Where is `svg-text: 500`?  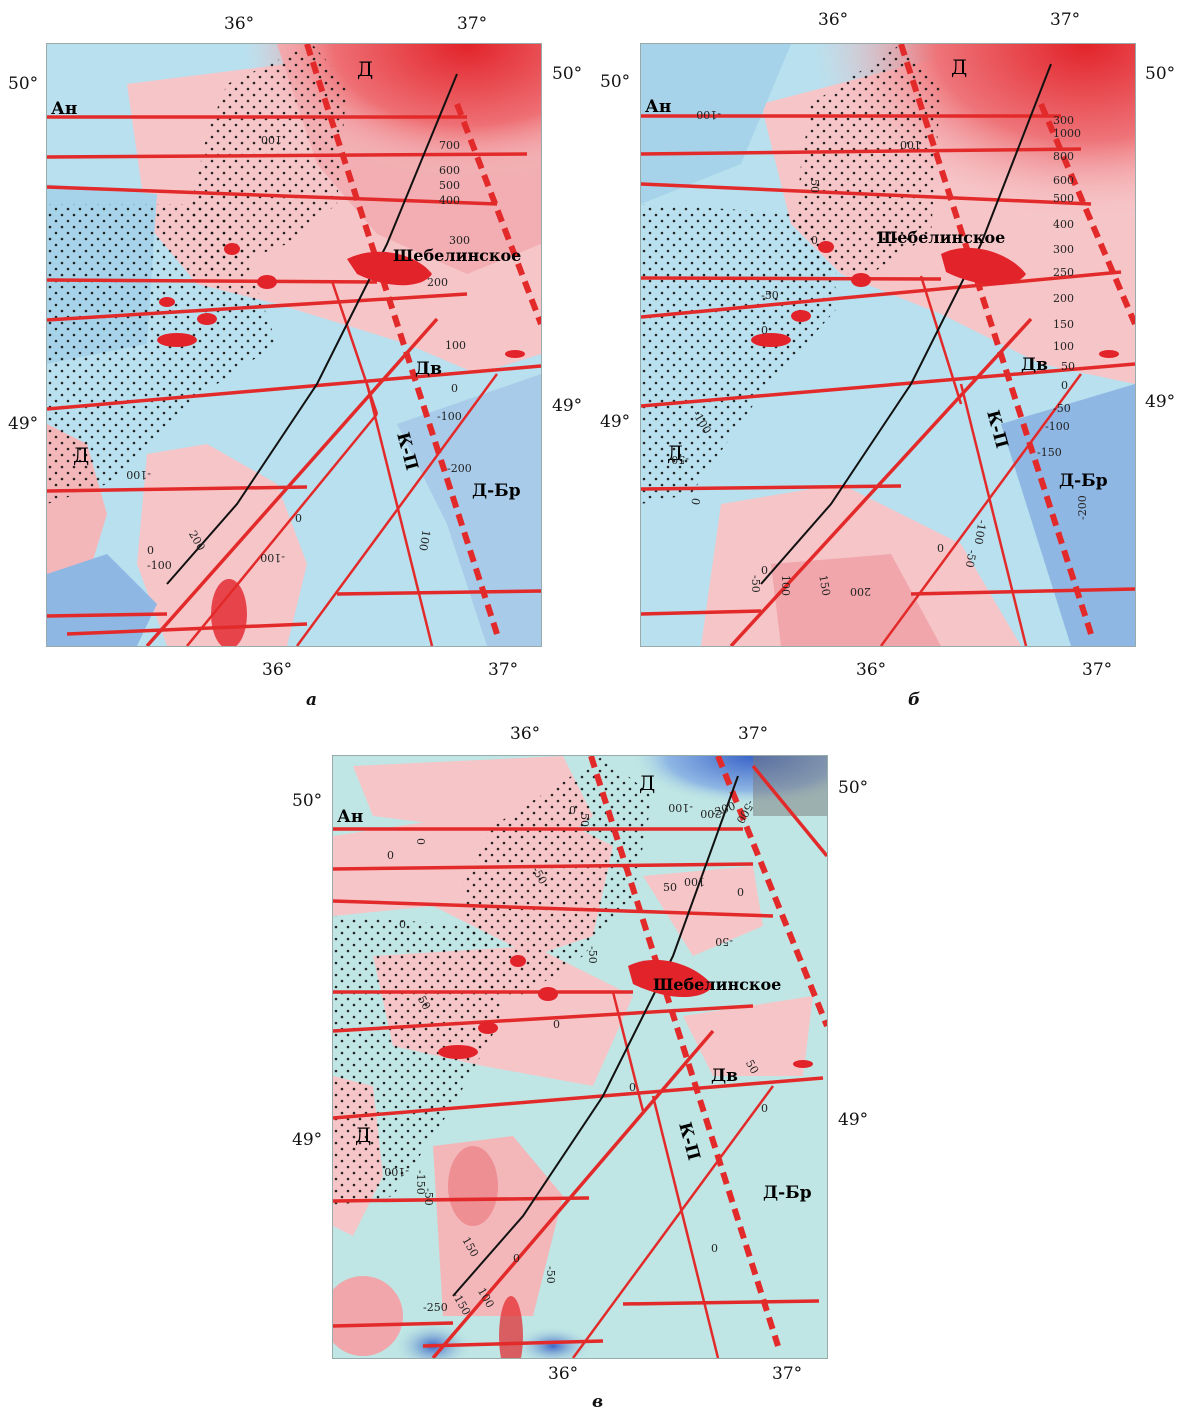
svg-text: 500 is located at coordinates (1063, 198).